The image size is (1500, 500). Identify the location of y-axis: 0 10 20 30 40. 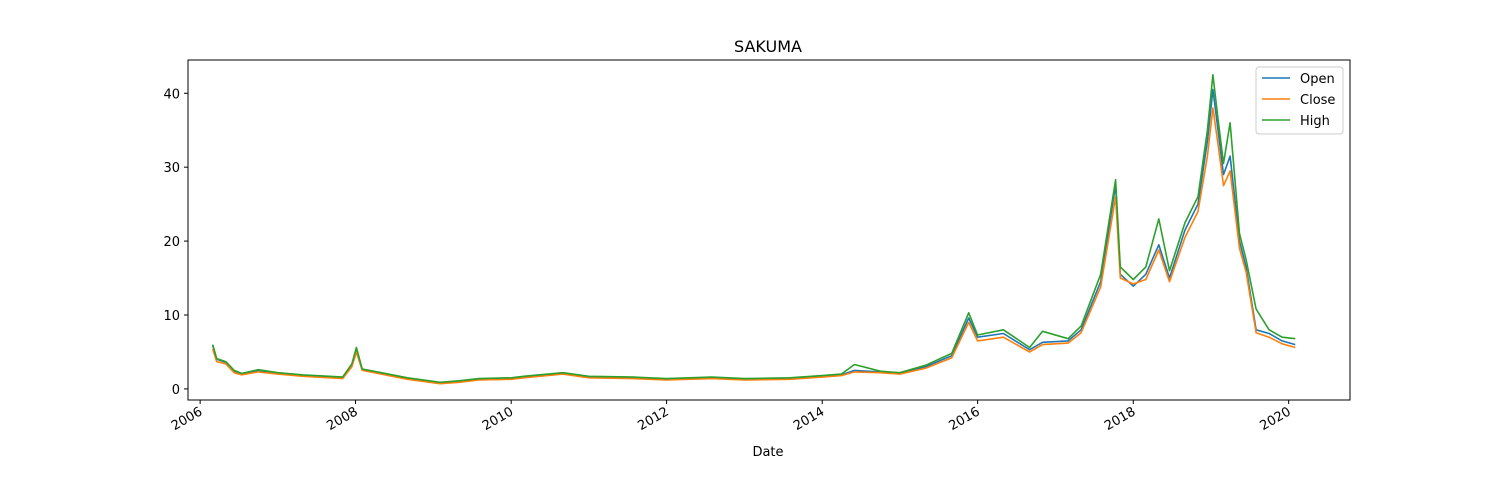
(175, 242).